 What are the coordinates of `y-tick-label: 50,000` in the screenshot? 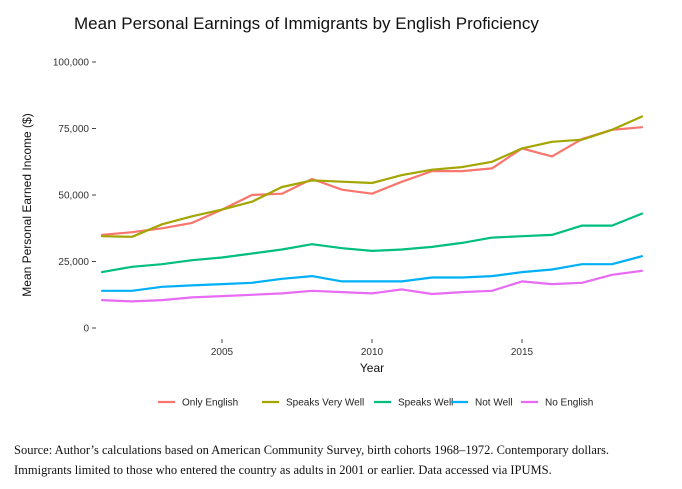 It's located at (73, 196).